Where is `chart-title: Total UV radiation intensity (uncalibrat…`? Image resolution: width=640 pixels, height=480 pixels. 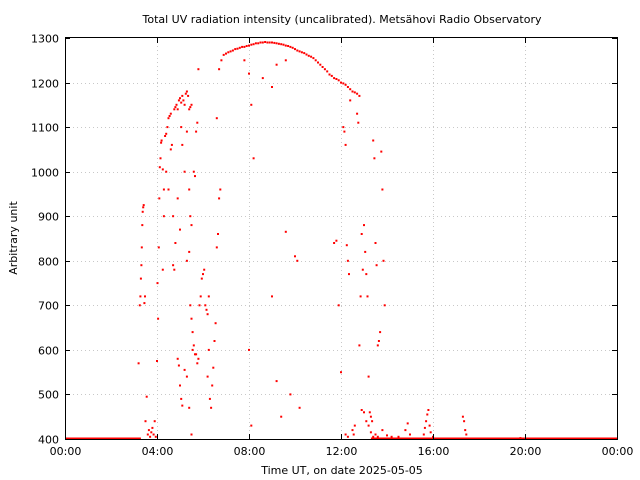
chart-title: Total UV radiation intensity (uncalibrat… is located at coordinates (342, 19).